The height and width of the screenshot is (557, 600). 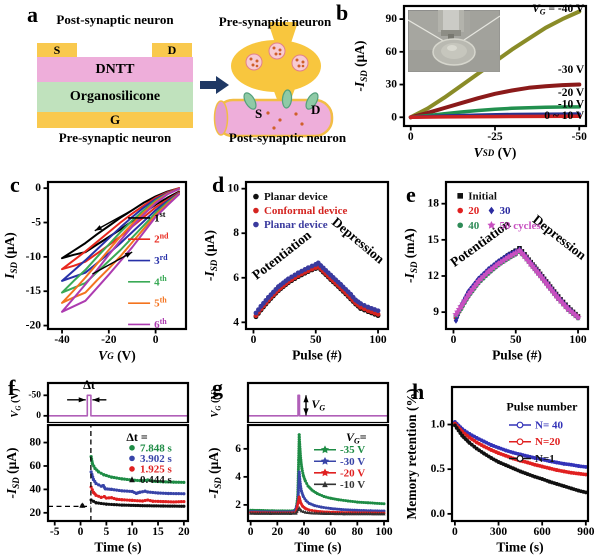 What do you see at coordinates (418, 391) in the screenshot?
I see `panel-label-h: h` at bounding box center [418, 391].